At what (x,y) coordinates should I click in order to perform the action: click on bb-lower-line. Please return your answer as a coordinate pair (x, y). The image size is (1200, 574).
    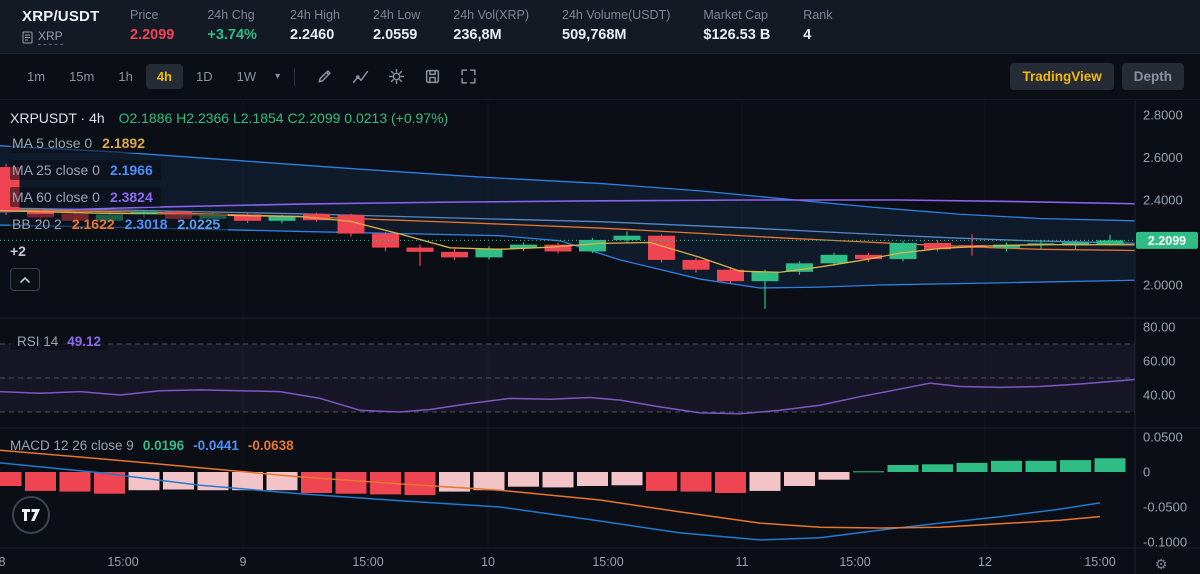
    Looking at the image, I should click on (567, 256).